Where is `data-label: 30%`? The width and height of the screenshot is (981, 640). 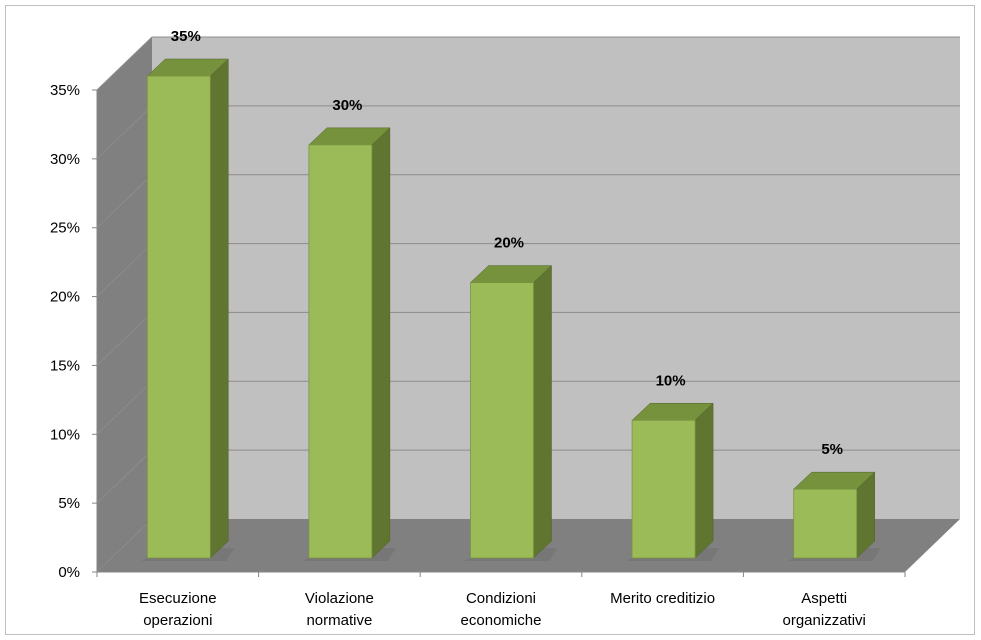 data-label: 30% is located at coordinates (347, 105).